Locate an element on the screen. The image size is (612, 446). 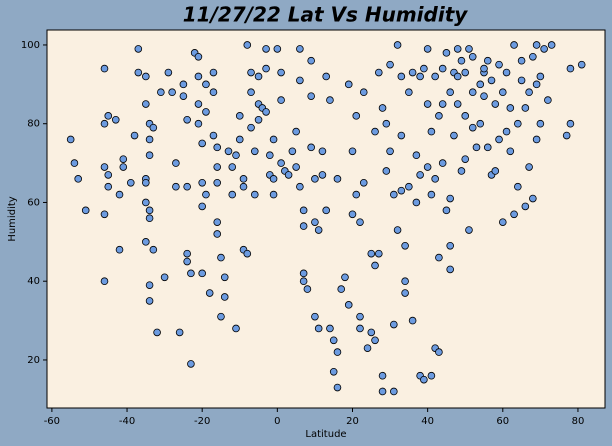
y-tick-label: 40 is located at coordinates (33, 281).